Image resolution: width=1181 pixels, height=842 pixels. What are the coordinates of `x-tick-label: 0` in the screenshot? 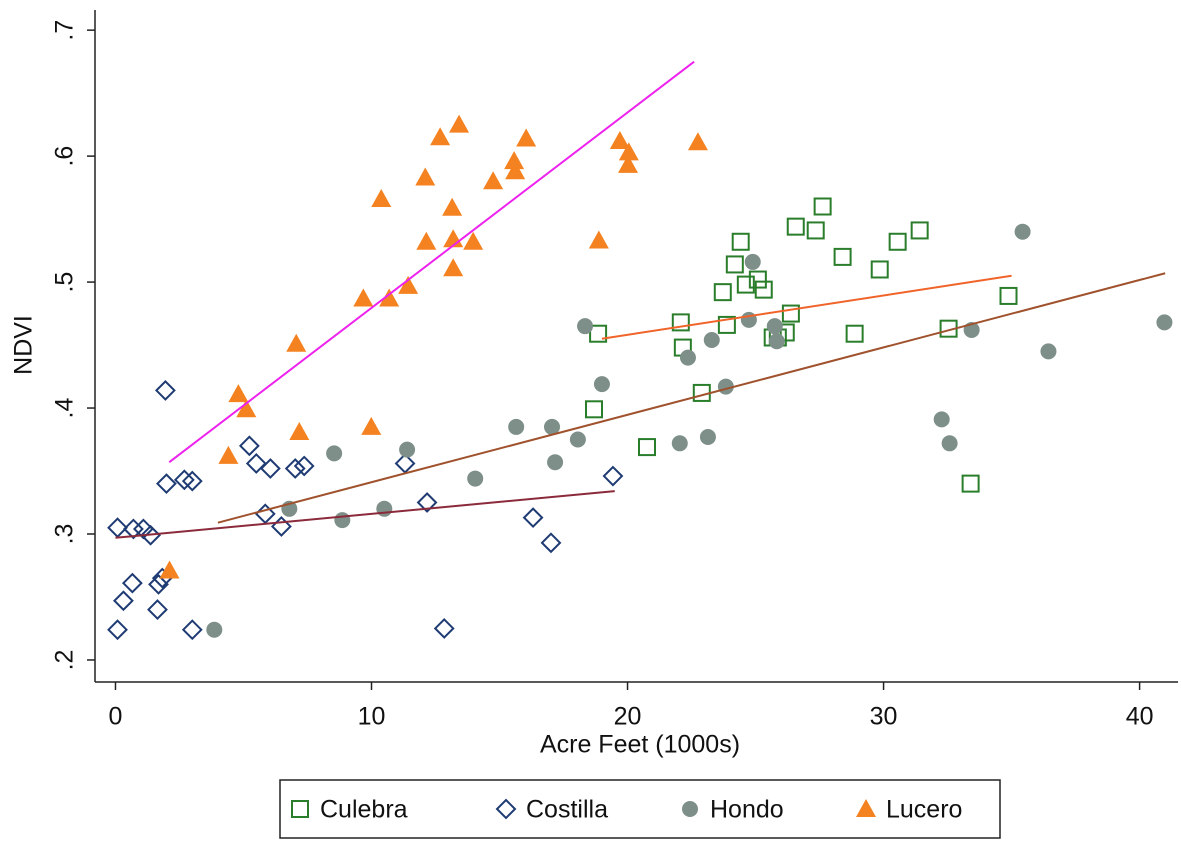 It's located at (116, 717).